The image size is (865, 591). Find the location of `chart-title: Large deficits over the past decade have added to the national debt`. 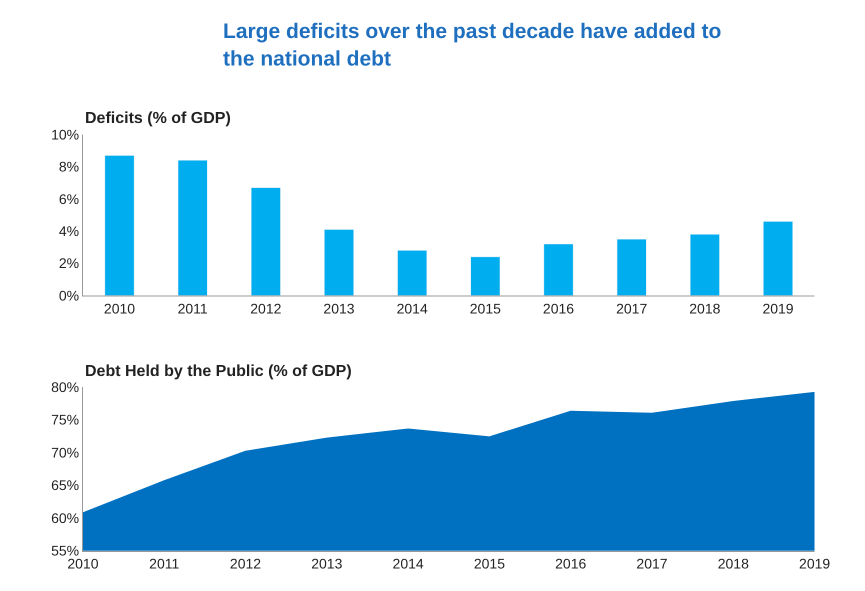

chart-title: Large deficits over the past decade have added to the national debt is located at coordinates (472, 45).